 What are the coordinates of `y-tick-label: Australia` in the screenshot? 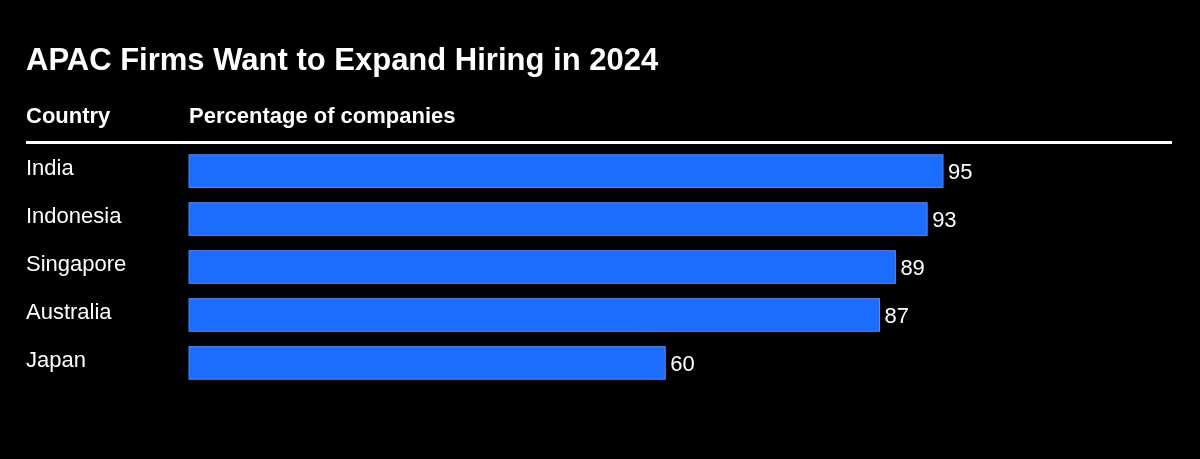 It's located at (69, 311).